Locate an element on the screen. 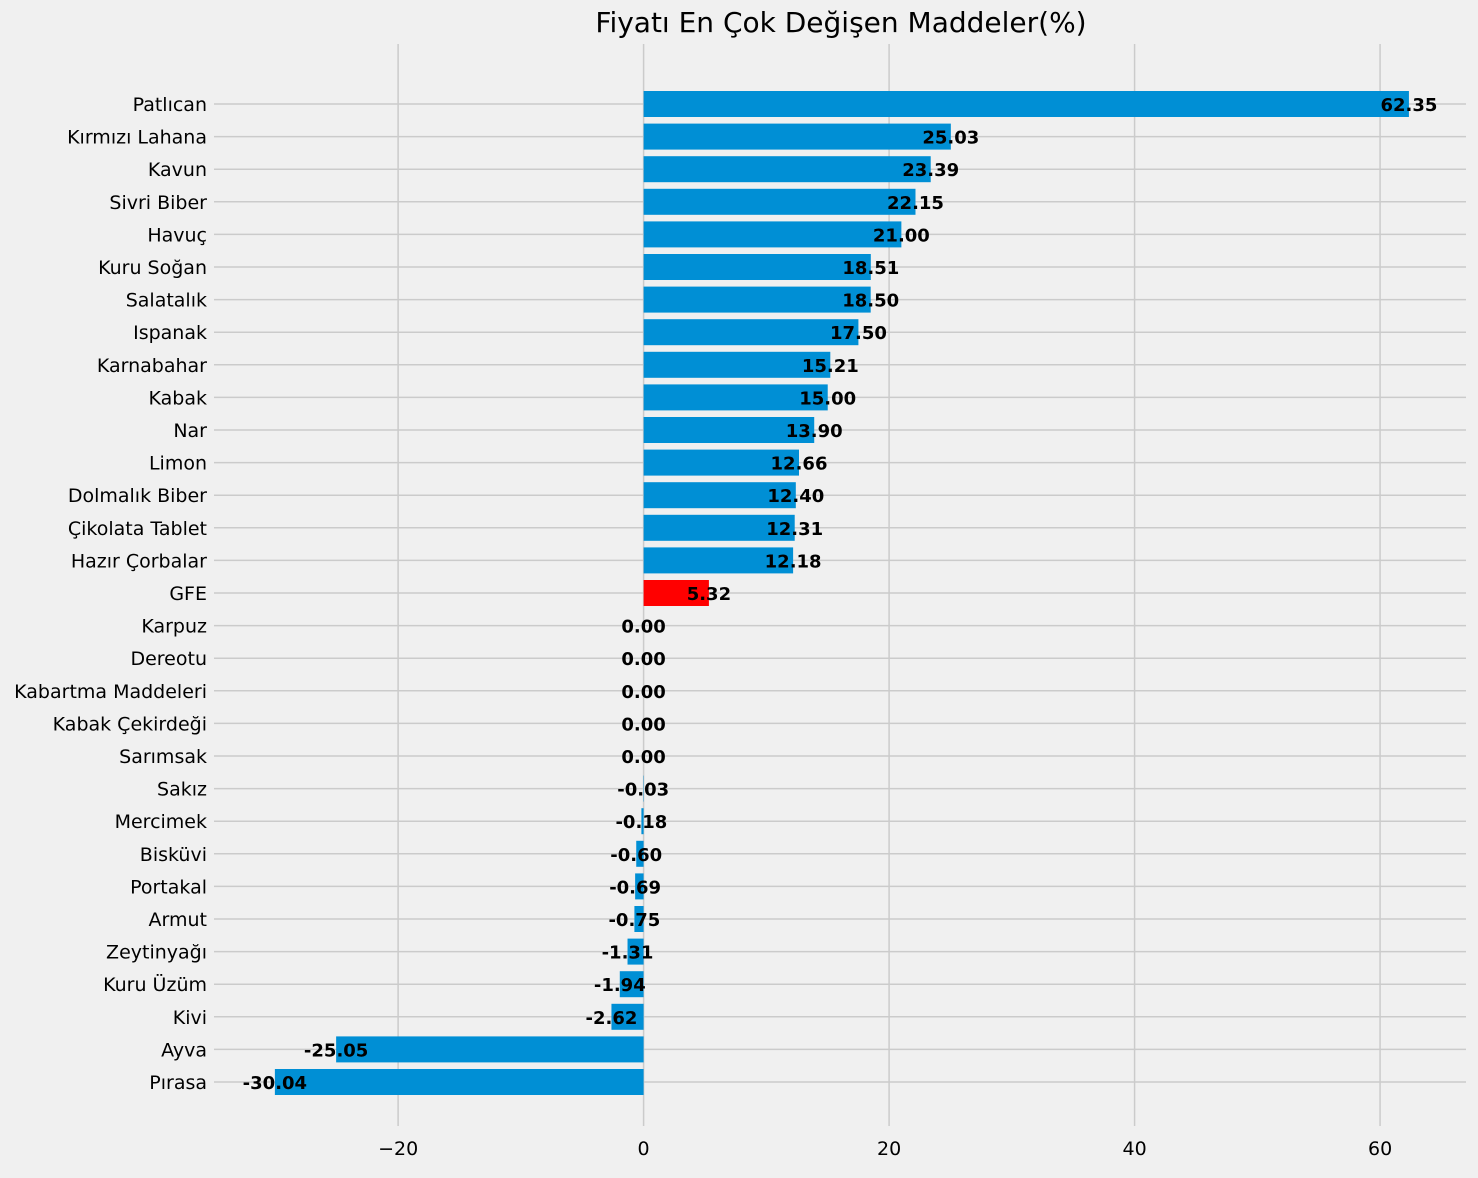 The height and width of the screenshot is (1178, 1478). data-label: -2.62 is located at coordinates (612, 1018).